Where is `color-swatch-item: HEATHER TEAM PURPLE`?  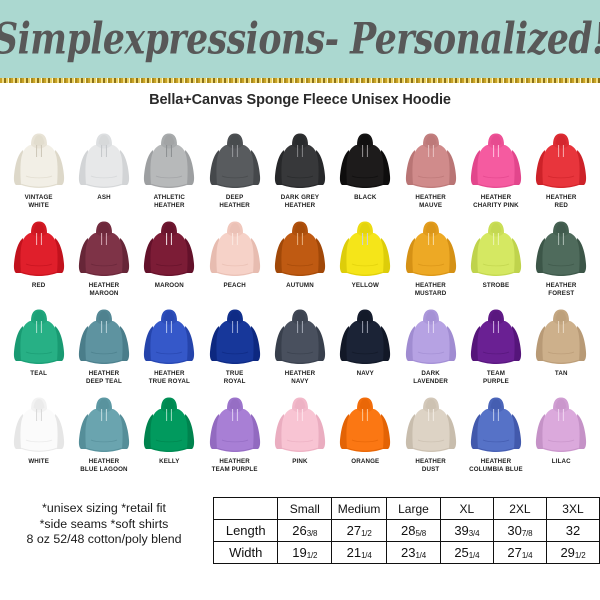
color-swatch-item: HEATHER TEAM PURPLE is located at coordinates (234, 433).